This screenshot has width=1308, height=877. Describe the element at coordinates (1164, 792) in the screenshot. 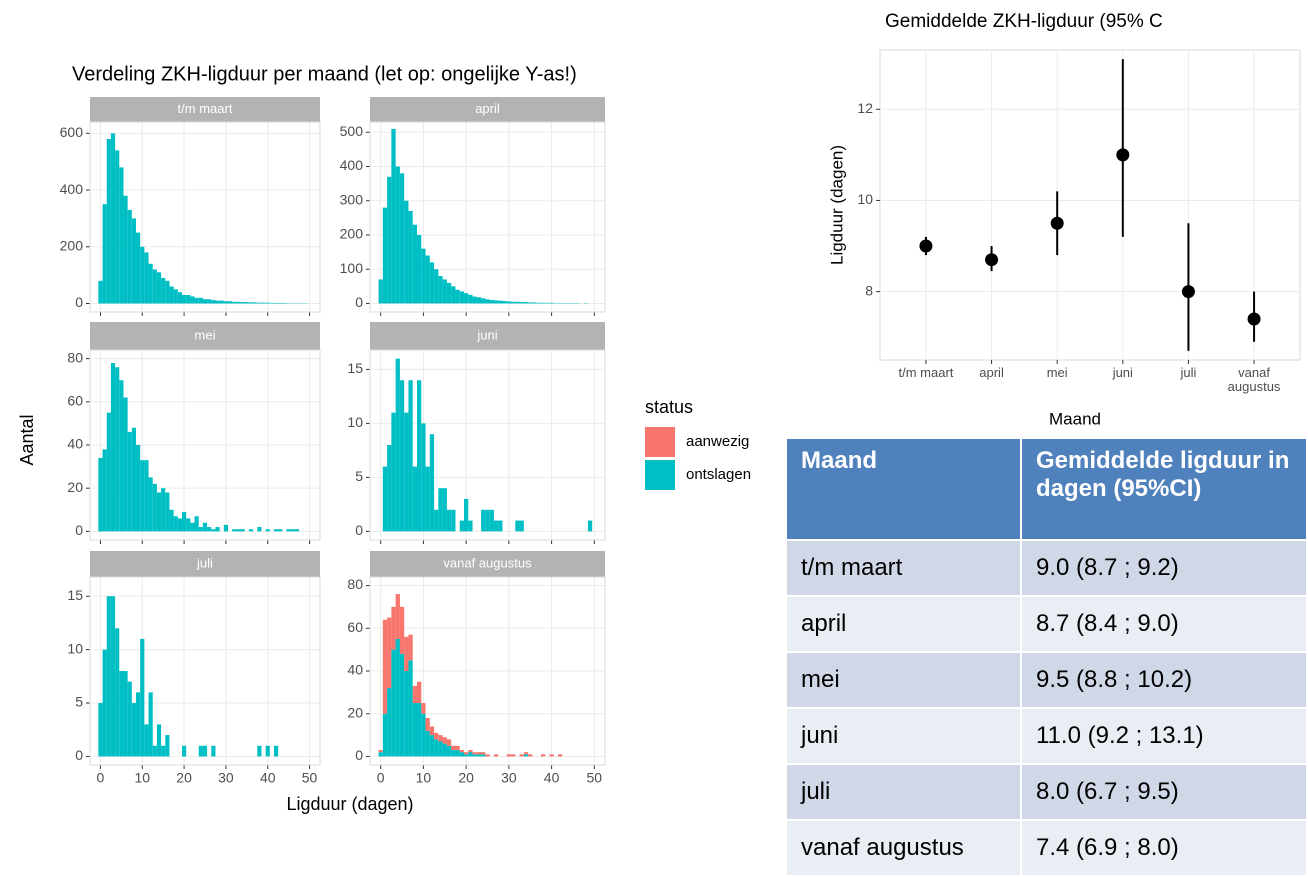

I see `table-cell: 8.0 (6.7 ; 9.5)` at that location.